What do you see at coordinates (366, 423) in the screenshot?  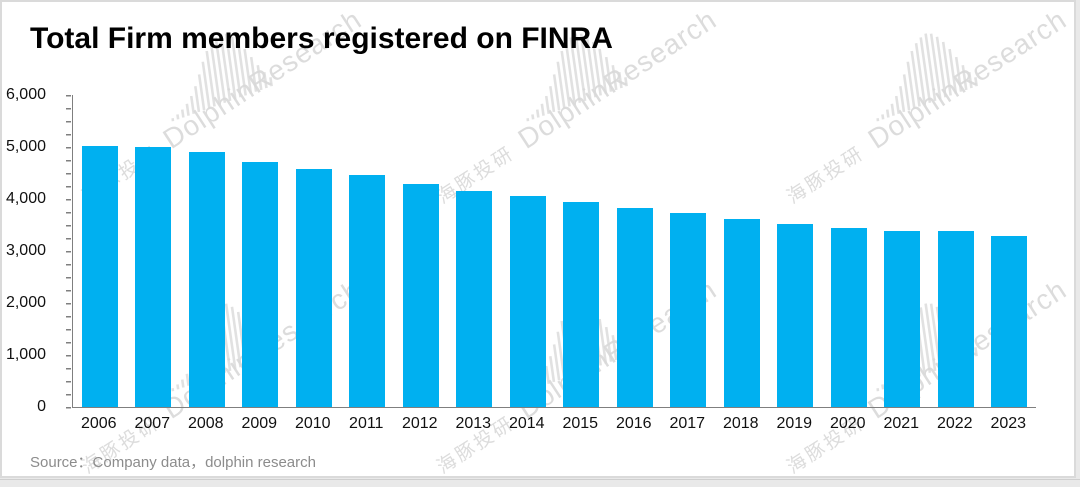 I see `x-tick-label-2011: 2011` at bounding box center [366, 423].